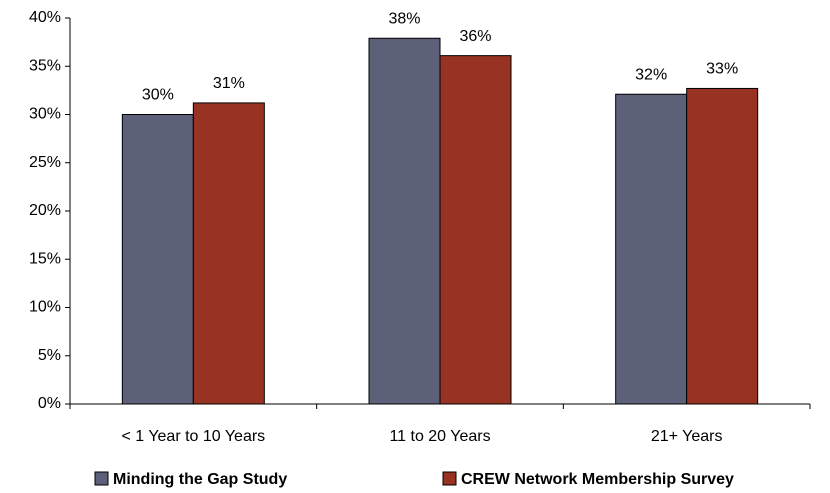  Describe the element at coordinates (200, 479) in the screenshot. I see `legend-label: Minding the Gap Study` at that location.